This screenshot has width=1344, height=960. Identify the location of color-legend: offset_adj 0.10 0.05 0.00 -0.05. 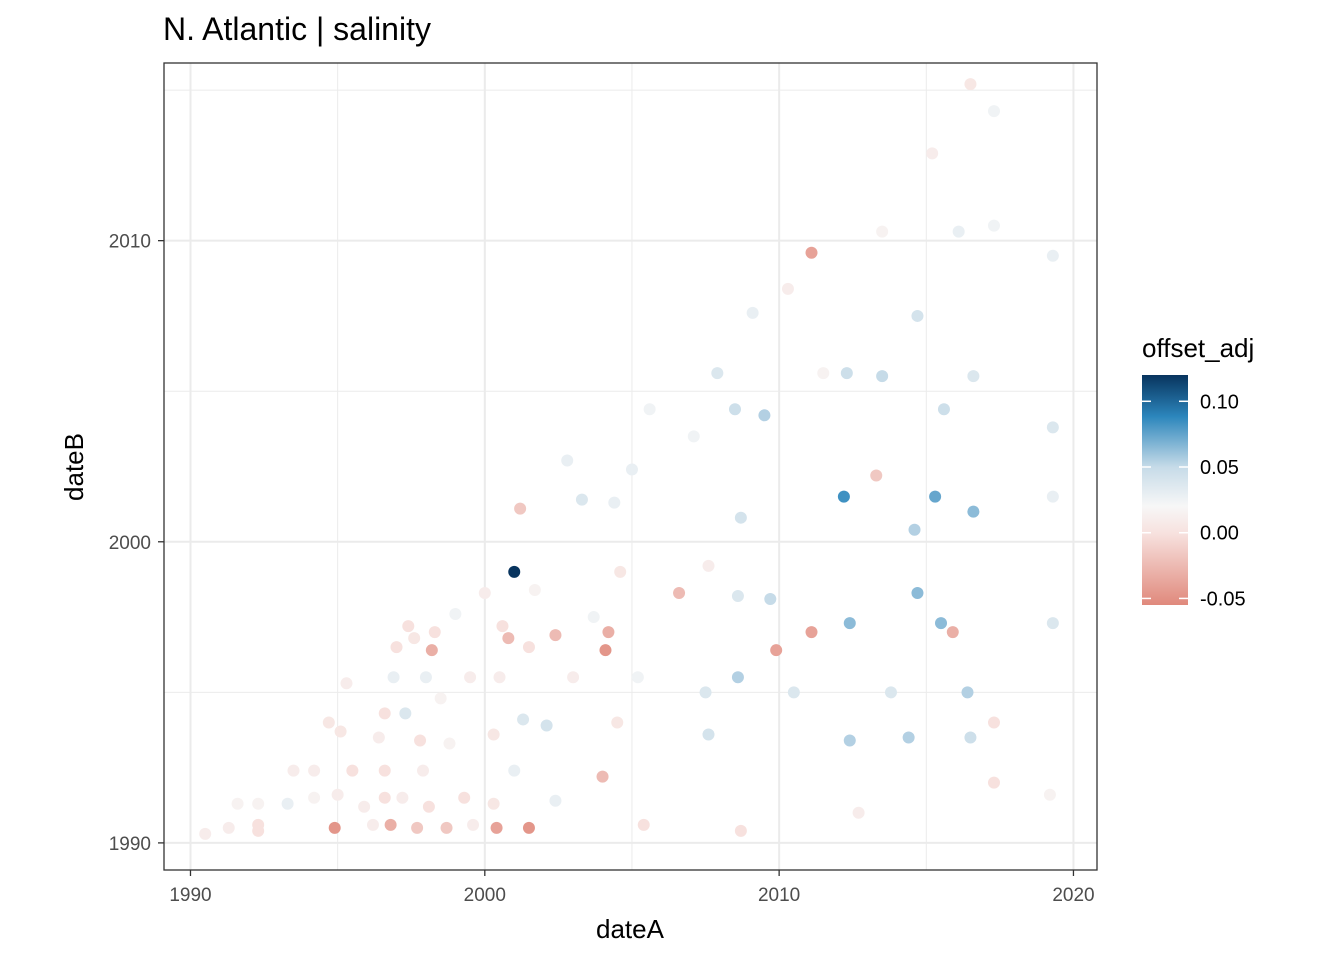
(1198, 471).